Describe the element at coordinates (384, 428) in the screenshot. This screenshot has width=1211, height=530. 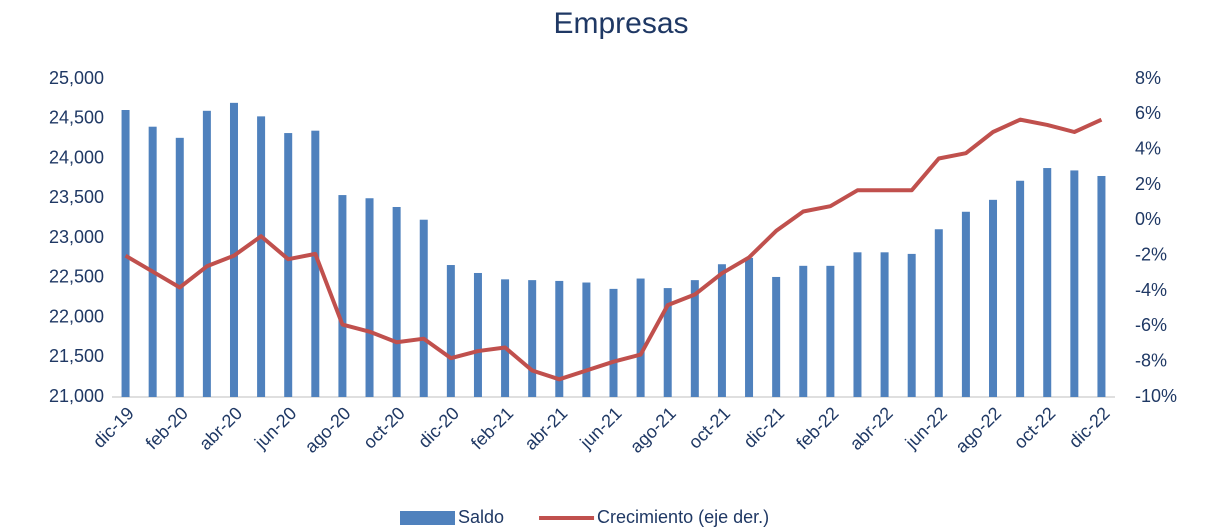
I see `x-tick-label: oct-20` at that location.